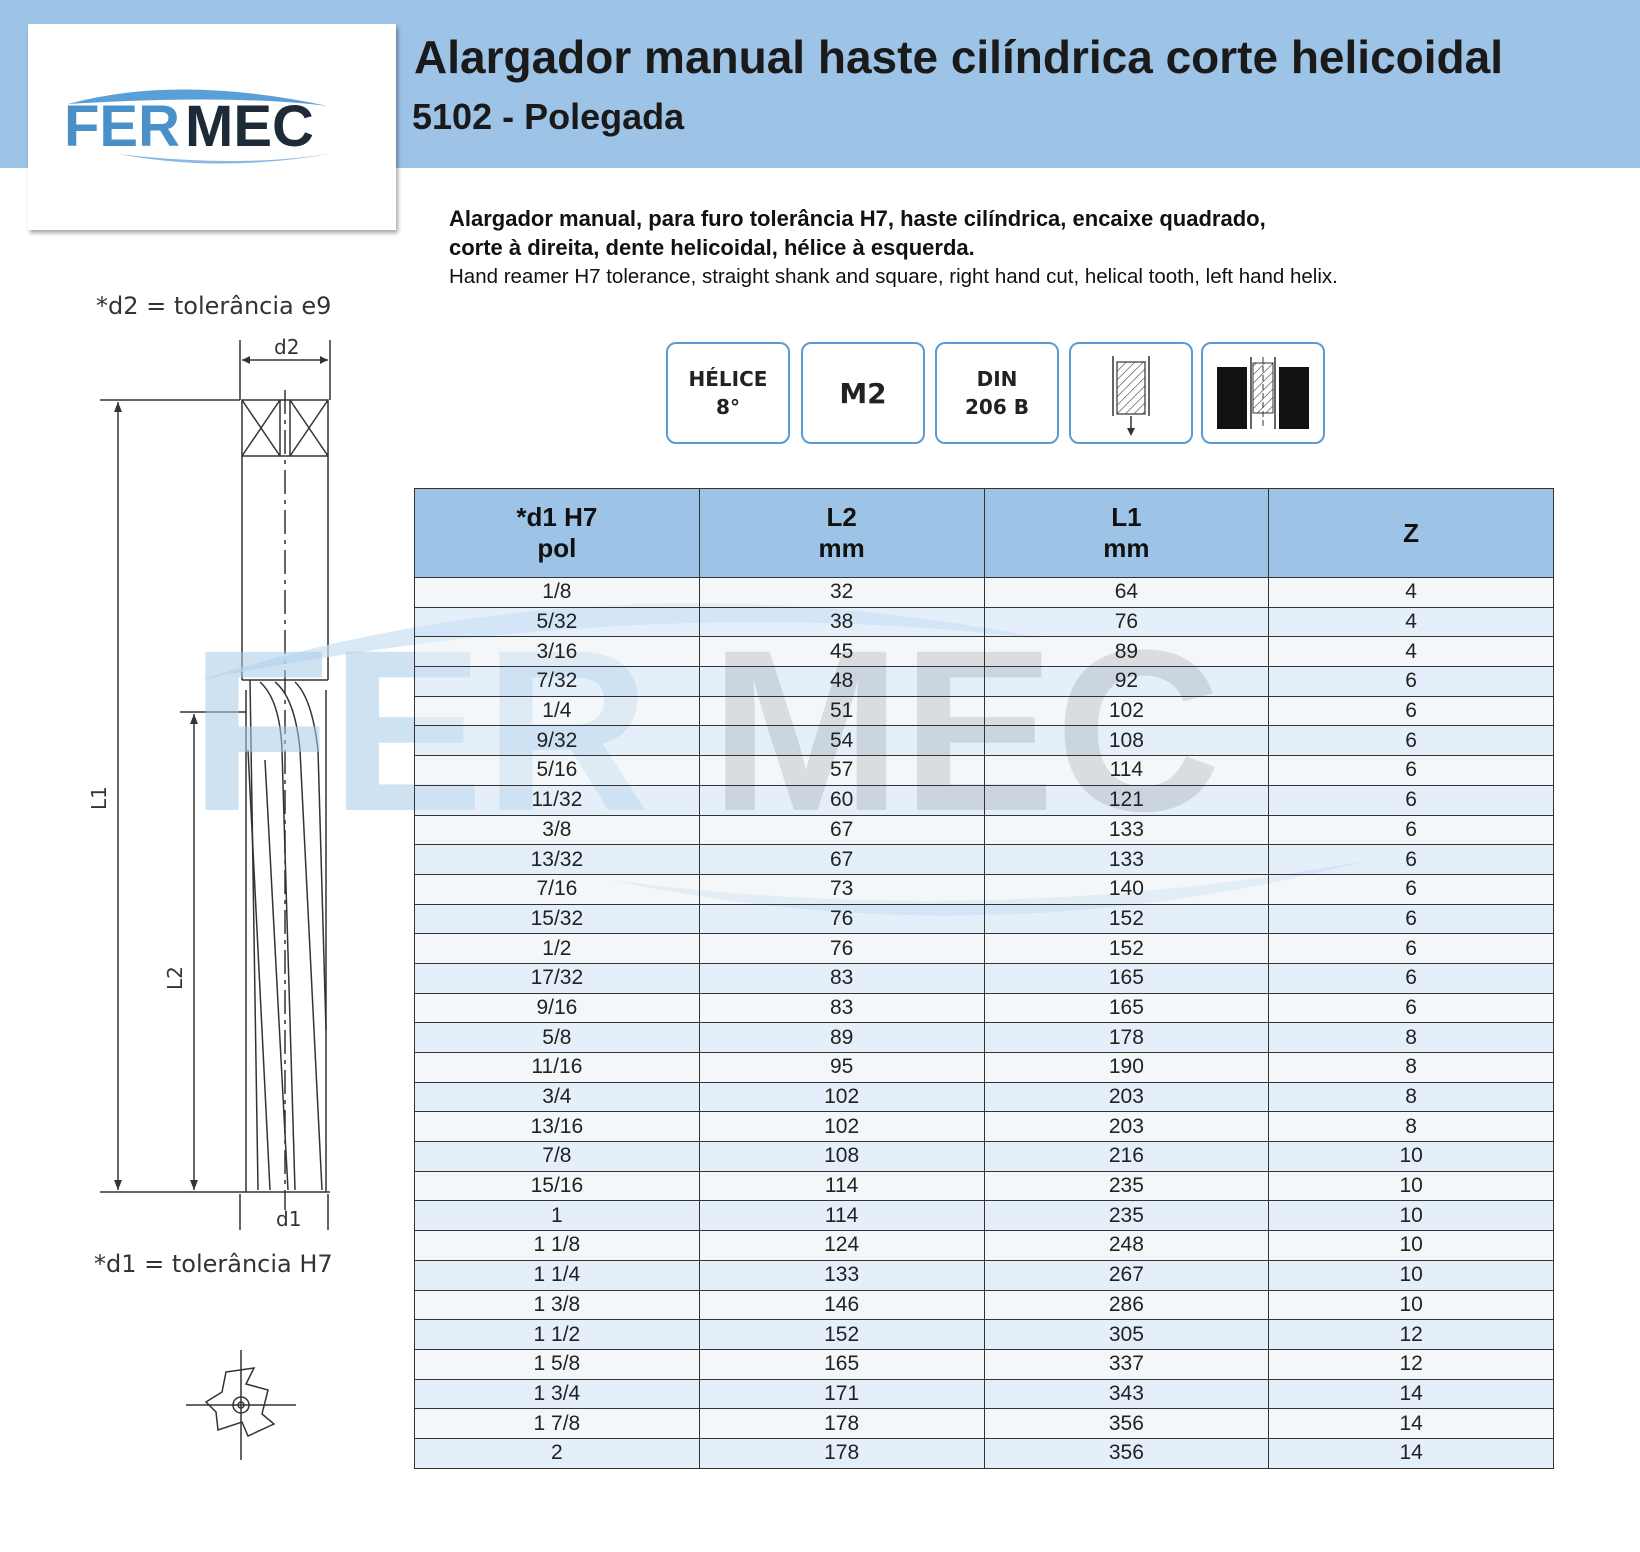 The width and height of the screenshot is (1640, 1552). What do you see at coordinates (1126, 1037) in the screenshot?
I see `table-cell-L1: 178` at bounding box center [1126, 1037].